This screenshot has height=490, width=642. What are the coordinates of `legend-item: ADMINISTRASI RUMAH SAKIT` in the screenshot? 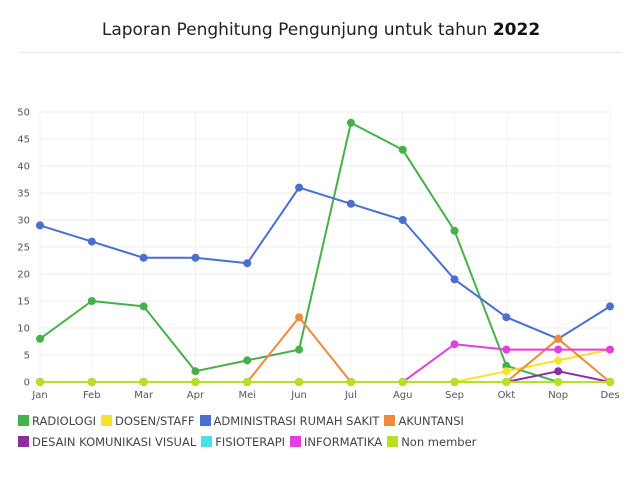 It's located at (289, 421).